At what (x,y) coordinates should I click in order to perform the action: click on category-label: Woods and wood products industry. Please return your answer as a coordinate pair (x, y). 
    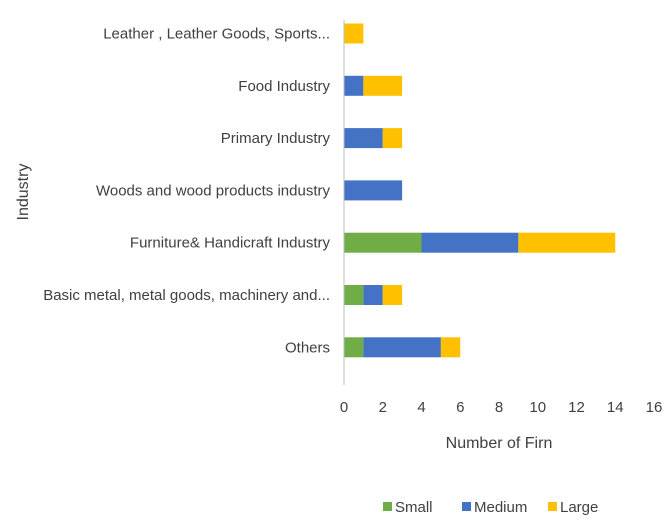
    Looking at the image, I should click on (213, 190).